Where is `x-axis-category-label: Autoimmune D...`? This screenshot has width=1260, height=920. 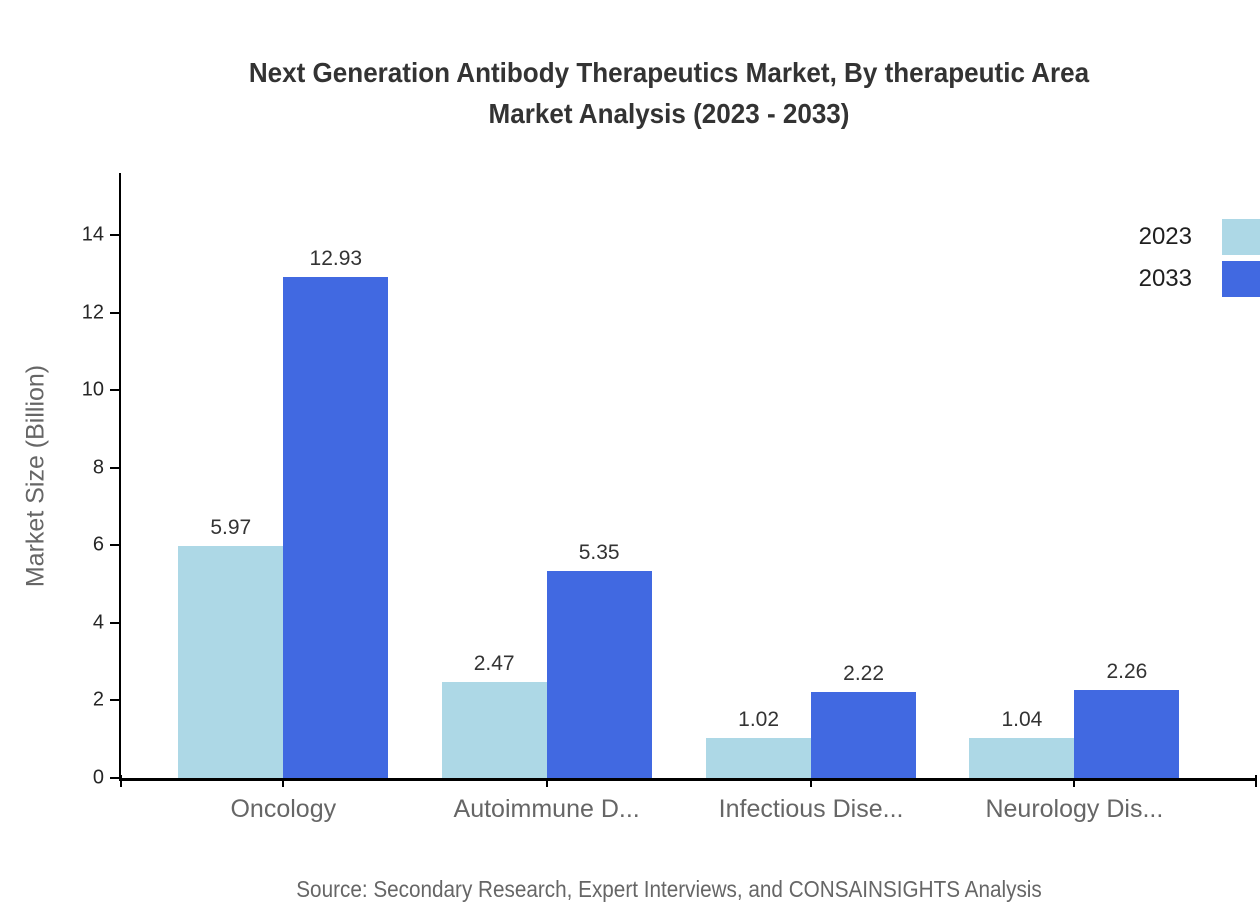 x-axis-category-label: Autoimmune D... is located at coordinates (546, 809).